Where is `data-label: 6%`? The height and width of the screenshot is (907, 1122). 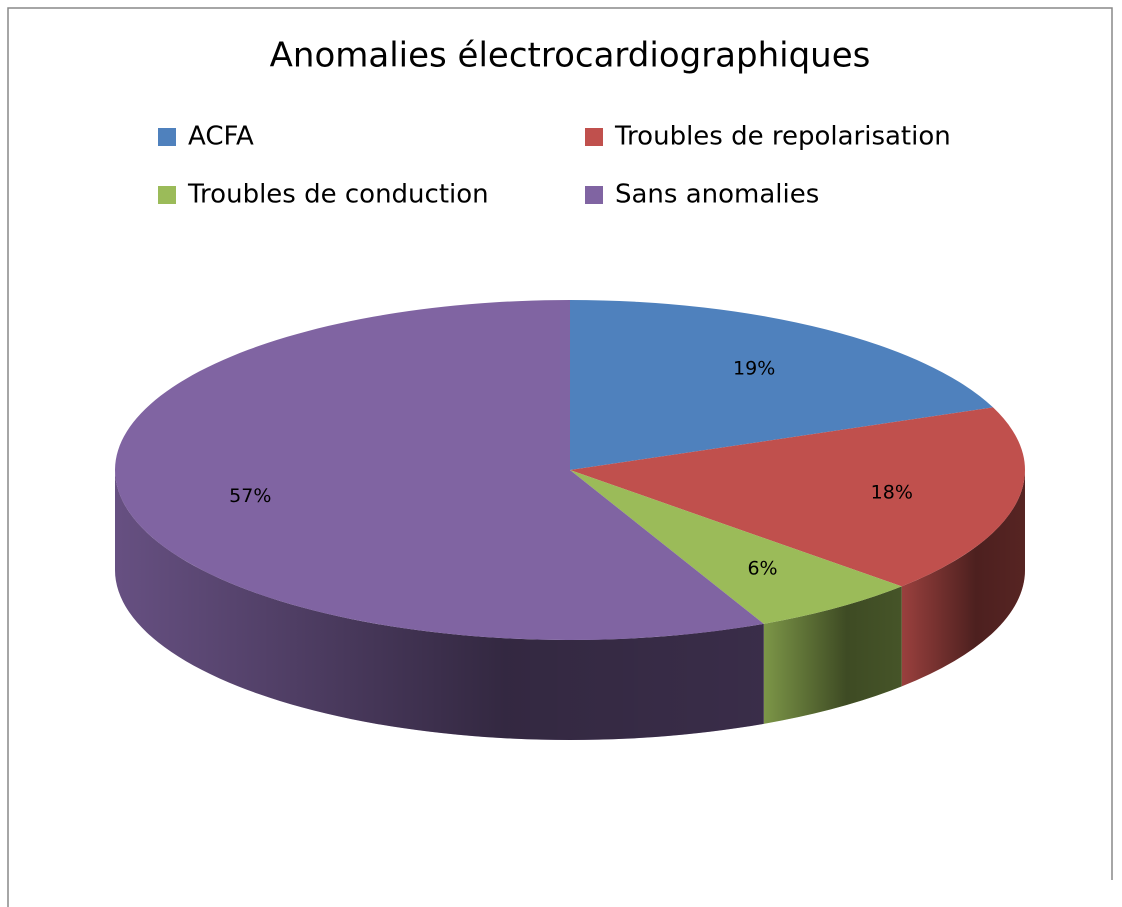
data-label: 6% is located at coordinates (762, 569).